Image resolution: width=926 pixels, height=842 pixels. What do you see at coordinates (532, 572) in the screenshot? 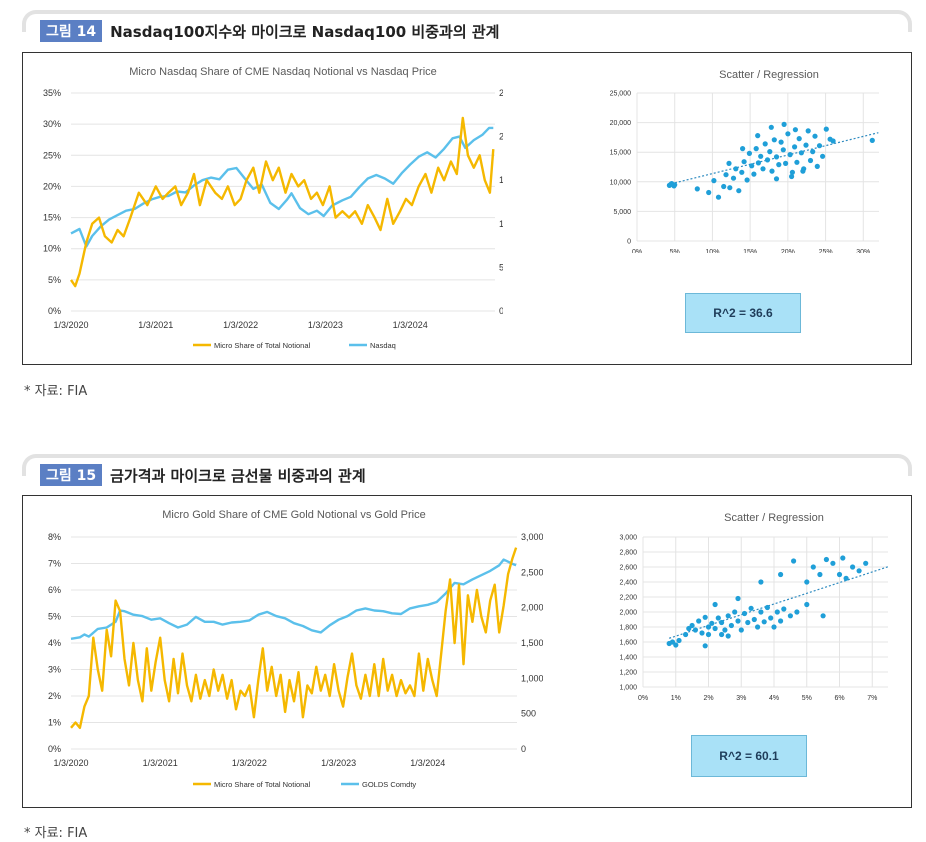
I see `y-right-tick-label: 2,500` at bounding box center [532, 572].